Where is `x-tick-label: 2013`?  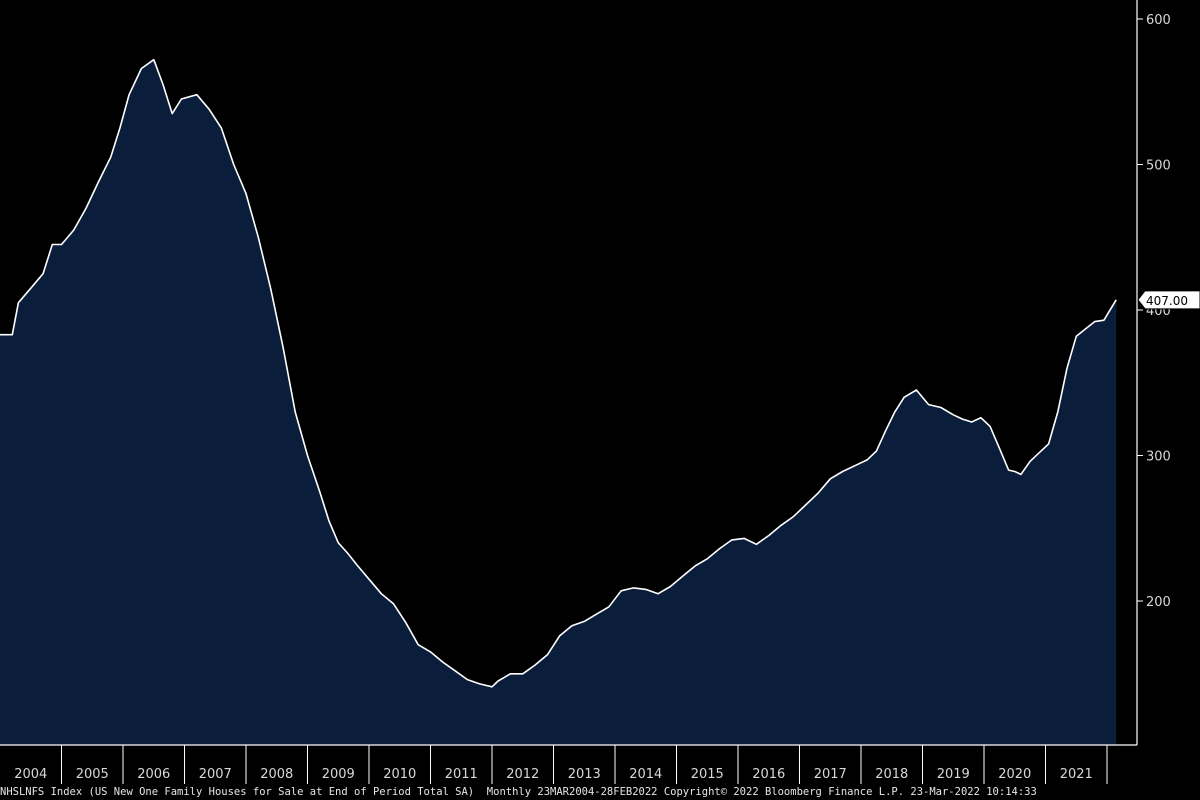 x-tick-label: 2013 is located at coordinates (584, 774).